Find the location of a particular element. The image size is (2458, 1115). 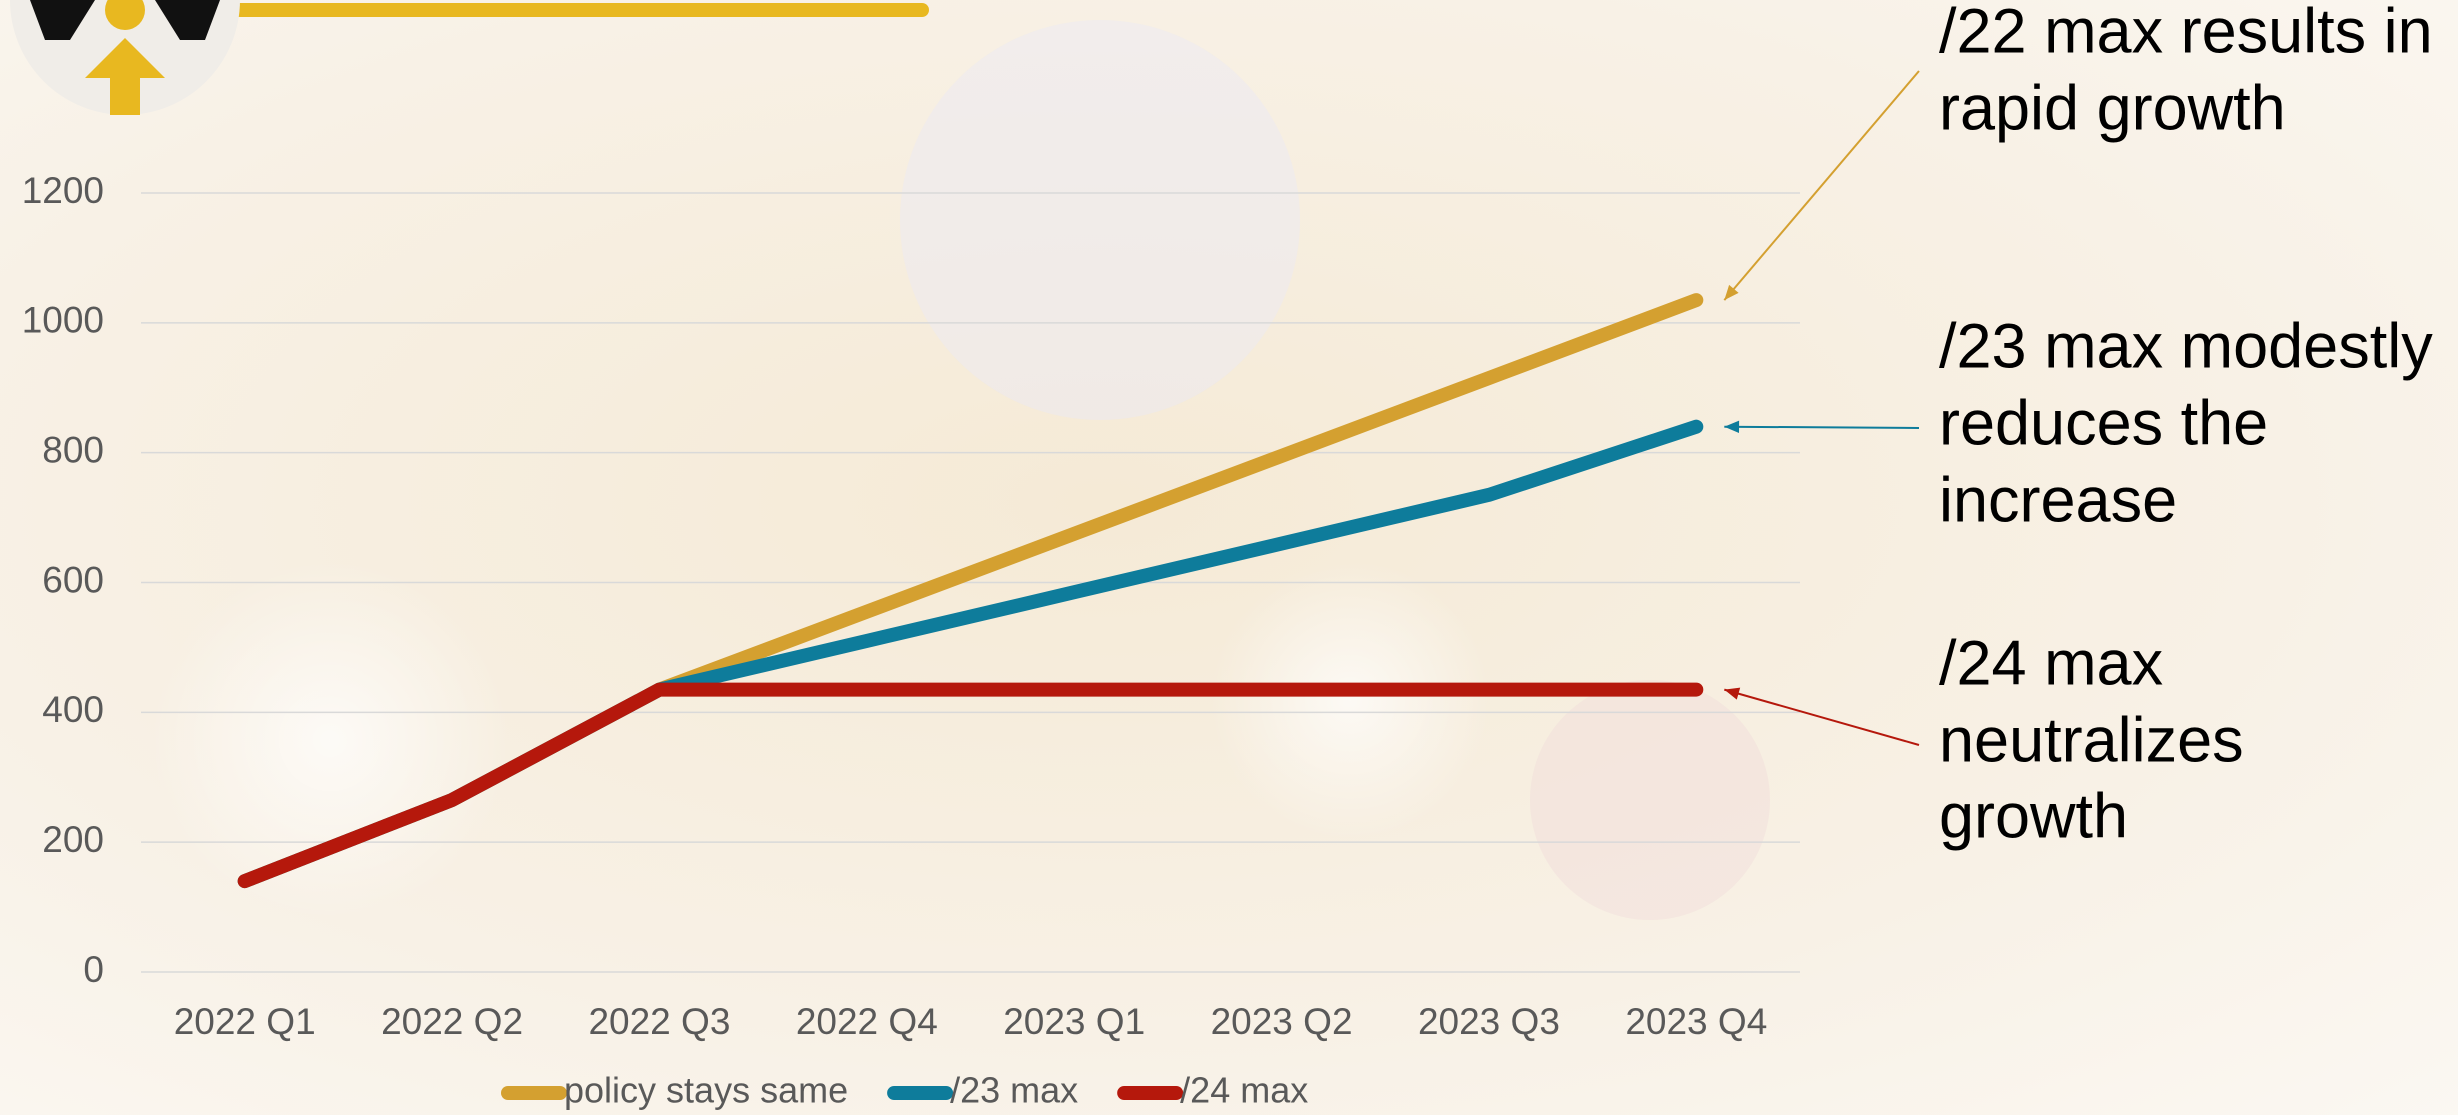

x-tick-label: 2023 Q3 is located at coordinates (1489, 1021).